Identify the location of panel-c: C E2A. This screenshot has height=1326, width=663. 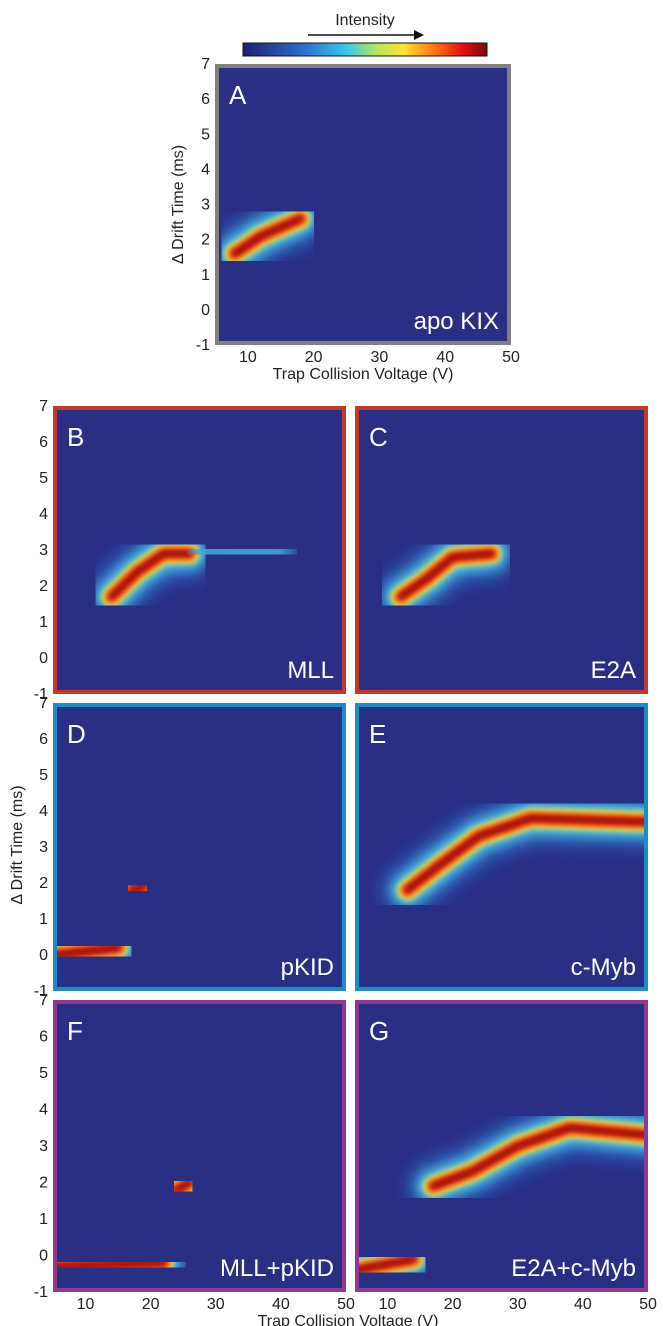
(501, 550).